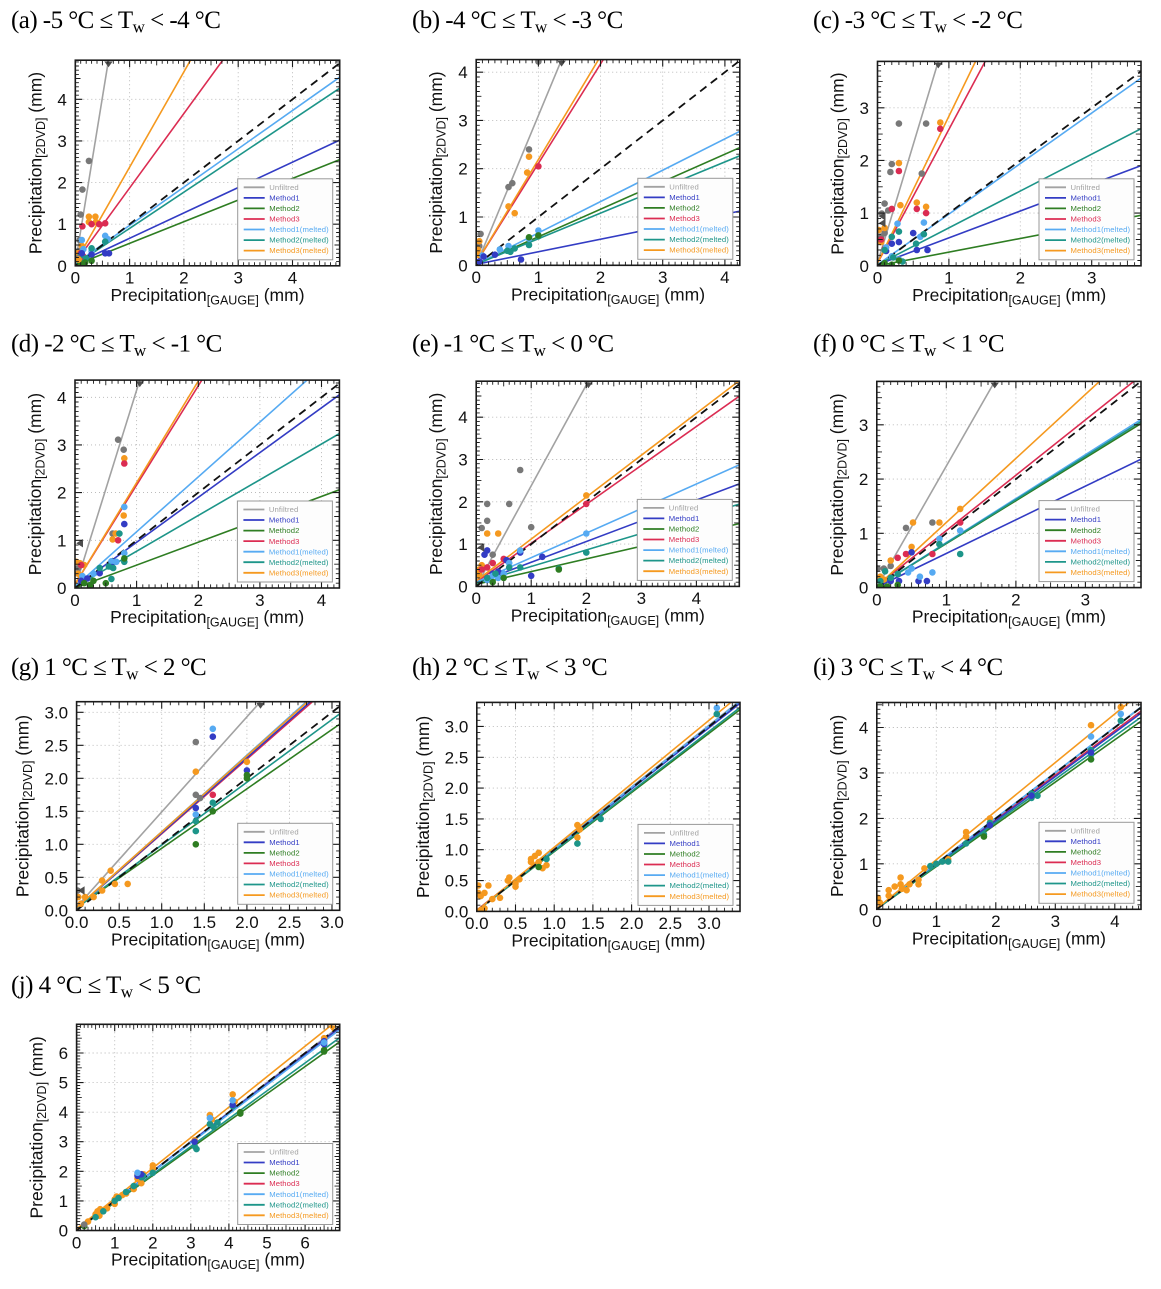  Describe the element at coordinates (1009, 296) in the screenshot. I see `svg-text: Precipitation[GAUGE] (mm)` at that location.